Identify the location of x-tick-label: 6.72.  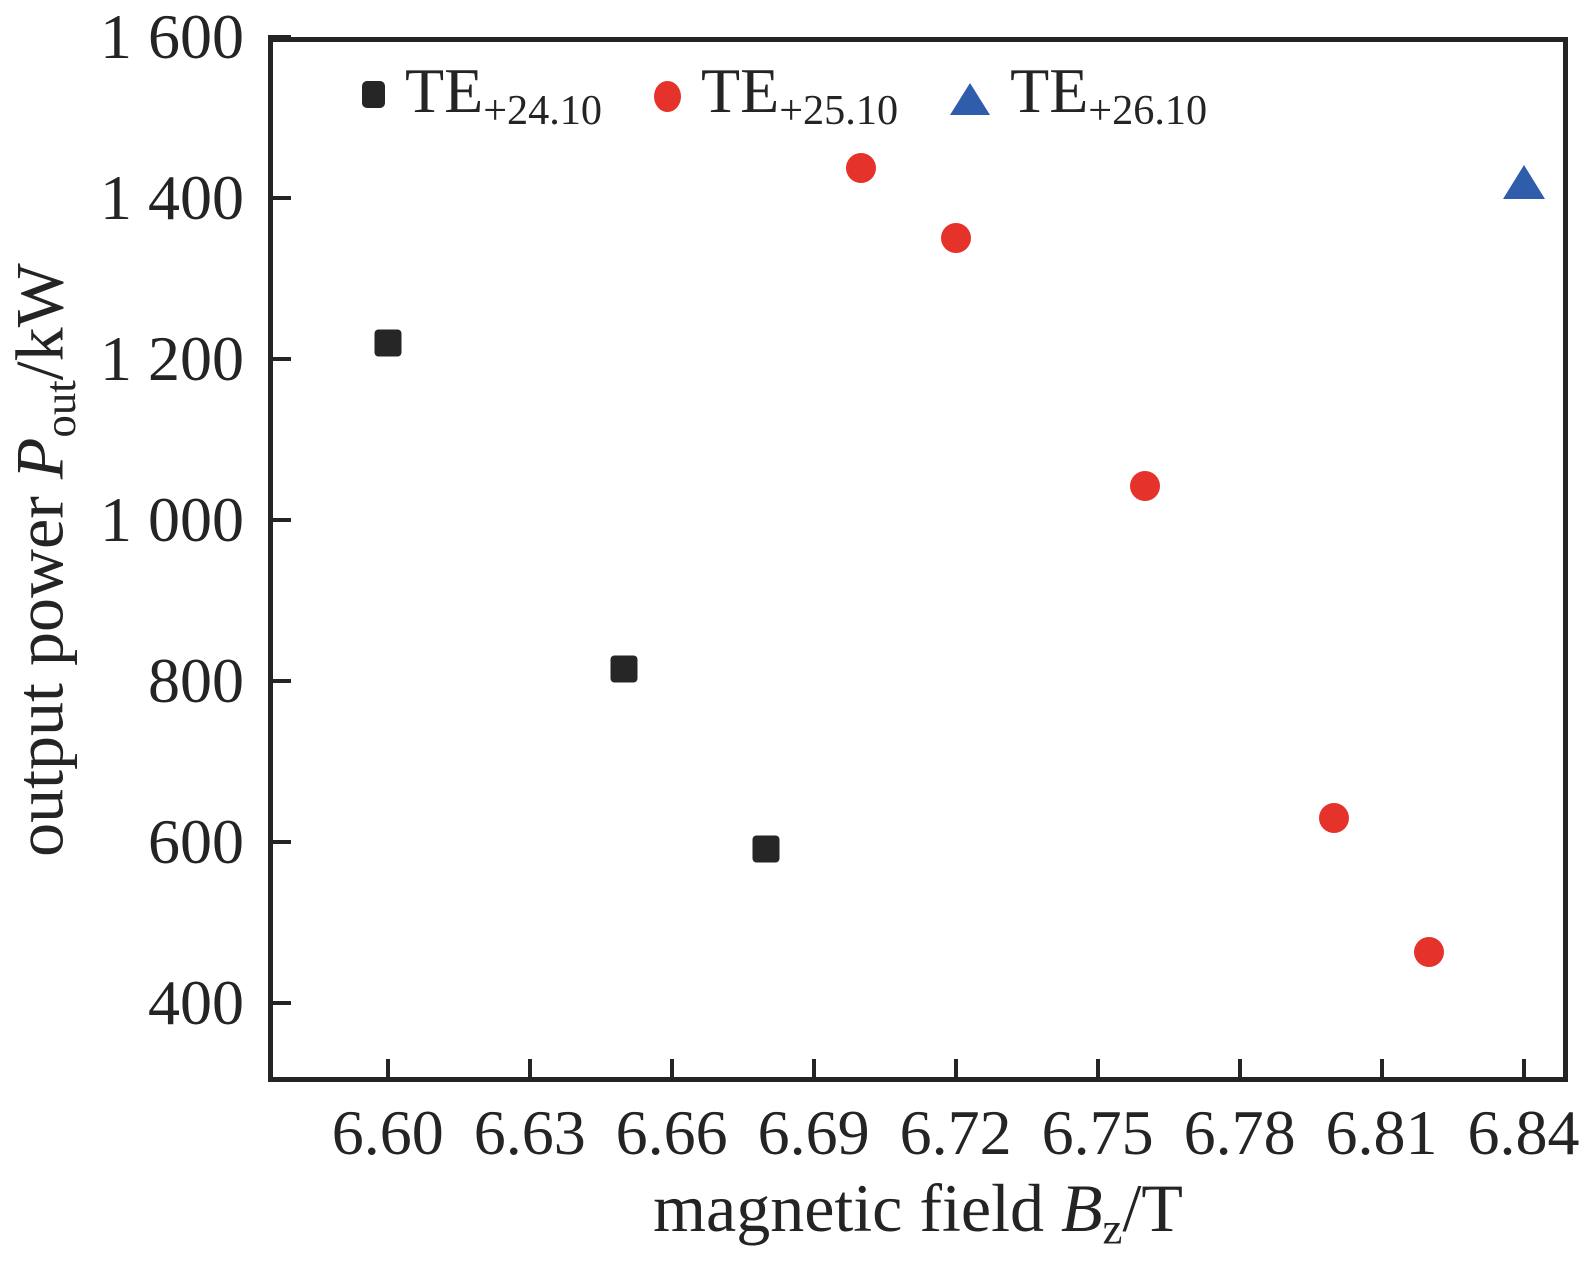
(955, 1132).